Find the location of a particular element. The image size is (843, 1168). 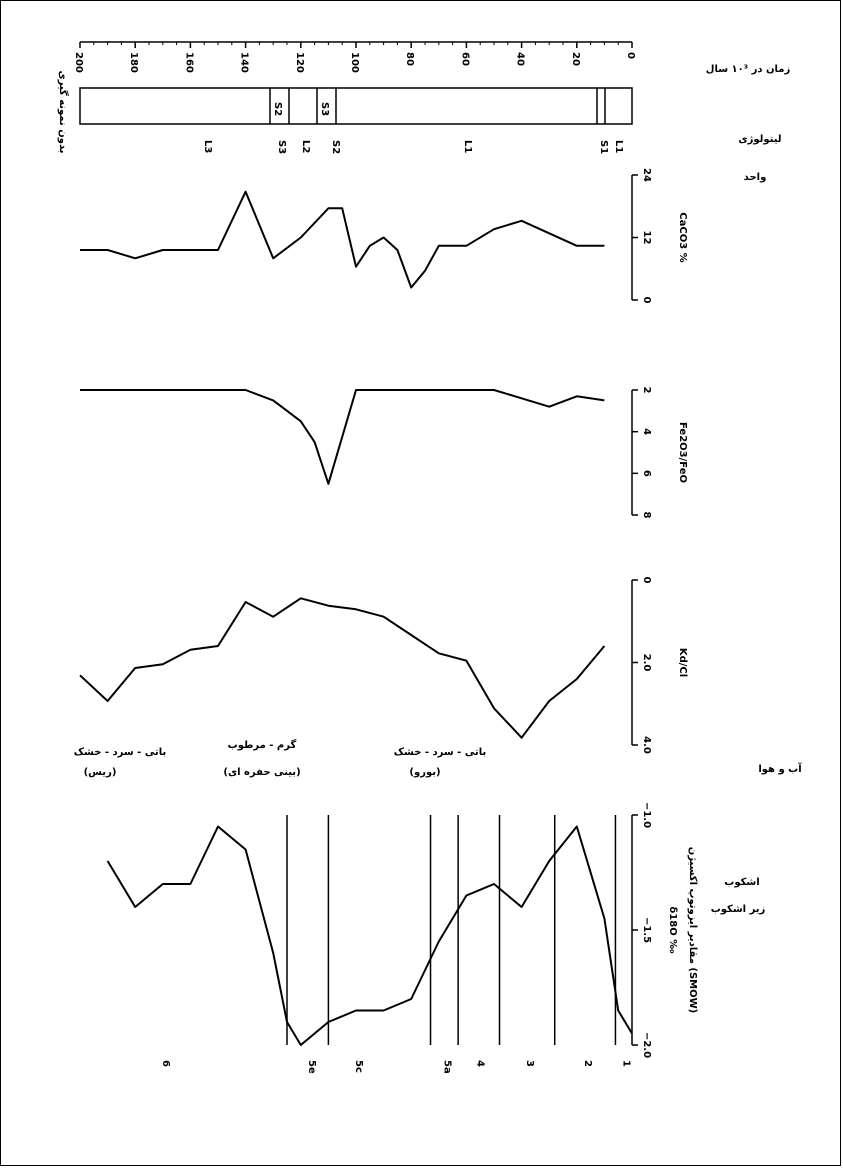

unit-code: L2 is located at coordinates (305, 146).